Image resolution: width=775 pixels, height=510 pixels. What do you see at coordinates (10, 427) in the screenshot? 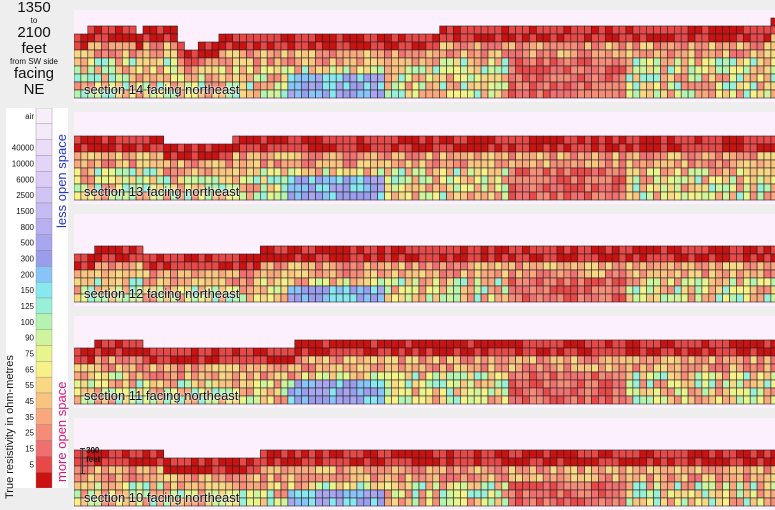
I see `legend-axis-label: True resistivity in ohm-metres` at bounding box center [10, 427].